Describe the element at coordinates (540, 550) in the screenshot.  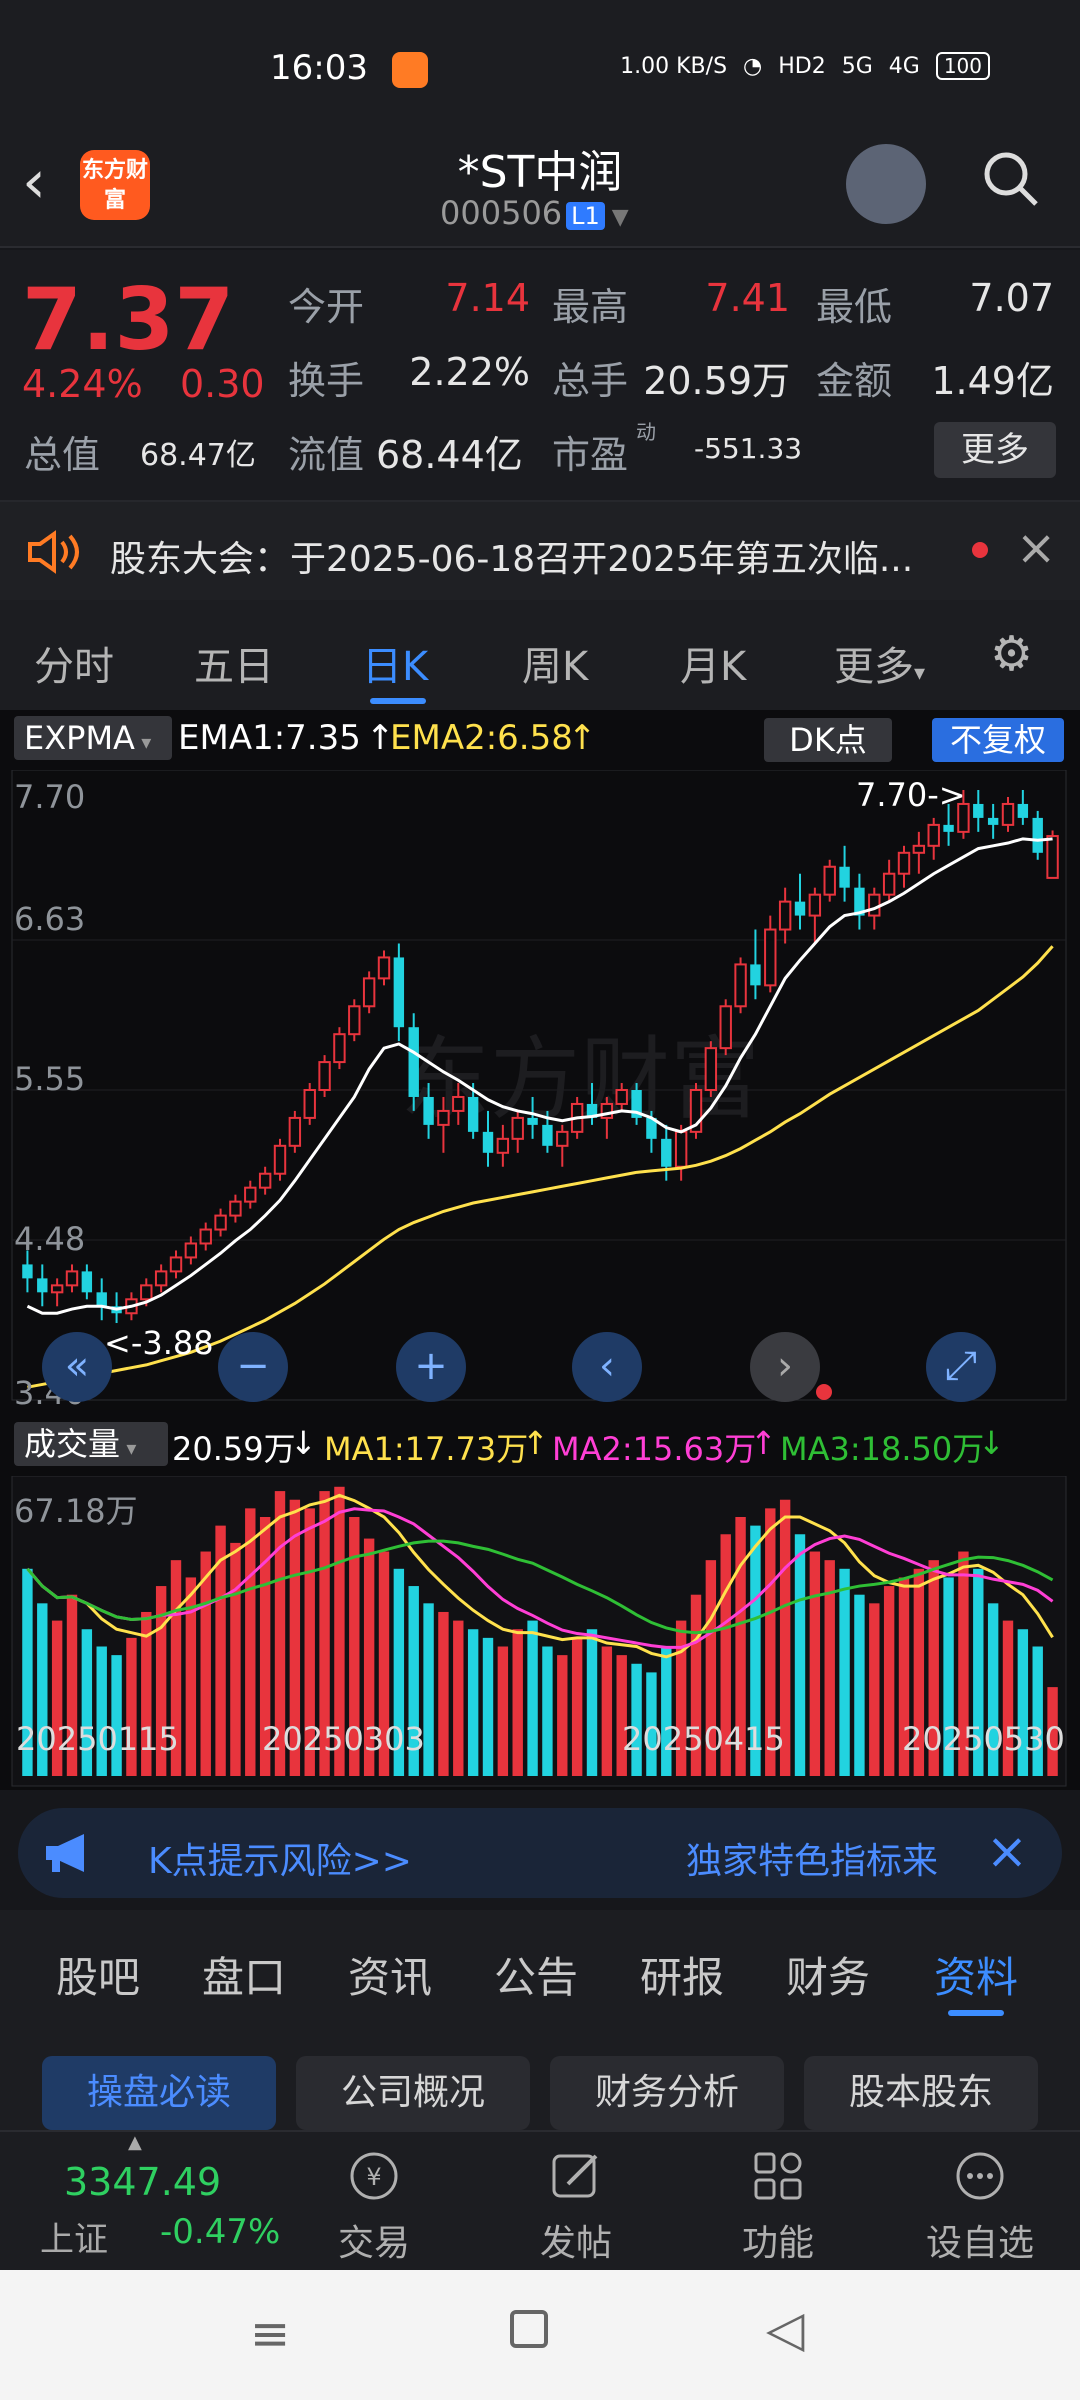
I see `notice-banner: 股东大会：于2025-06-18召开2025年第五次临... ×` at that location.